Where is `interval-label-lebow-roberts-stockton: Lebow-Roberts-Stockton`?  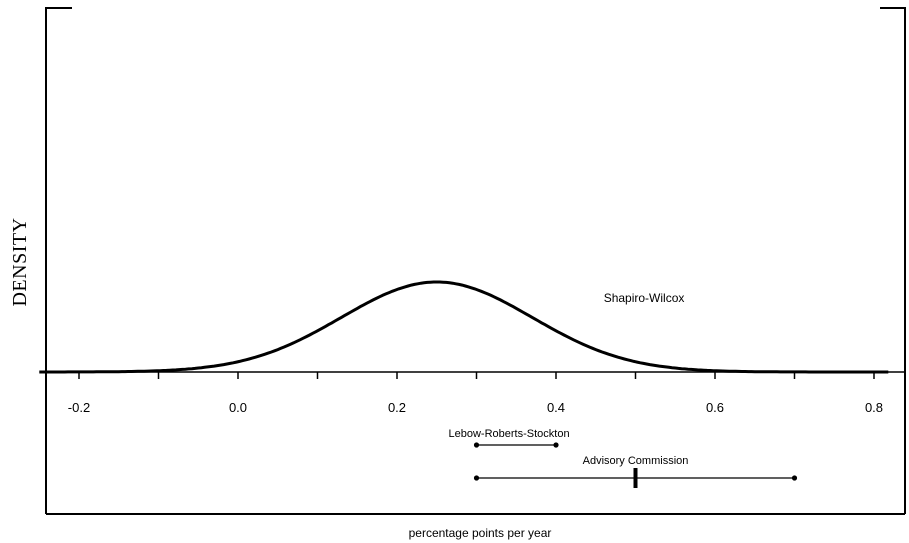 interval-label-lebow-roberts-stockton: Lebow-Roberts-Stockton is located at coordinates (509, 434).